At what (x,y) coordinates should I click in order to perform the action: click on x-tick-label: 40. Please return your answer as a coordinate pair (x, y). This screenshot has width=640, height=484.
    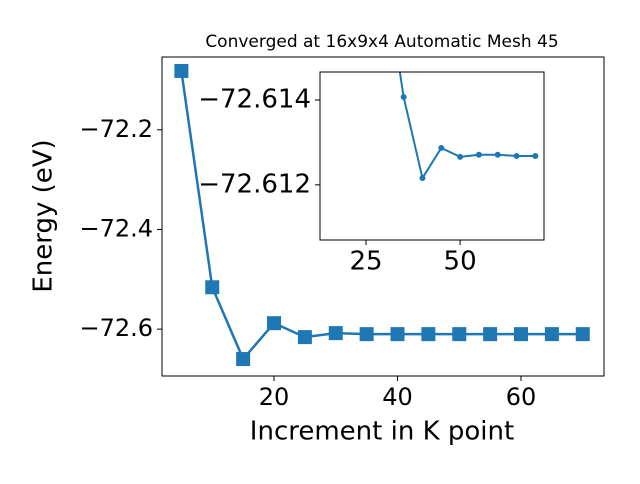
    Looking at the image, I should click on (397, 397).